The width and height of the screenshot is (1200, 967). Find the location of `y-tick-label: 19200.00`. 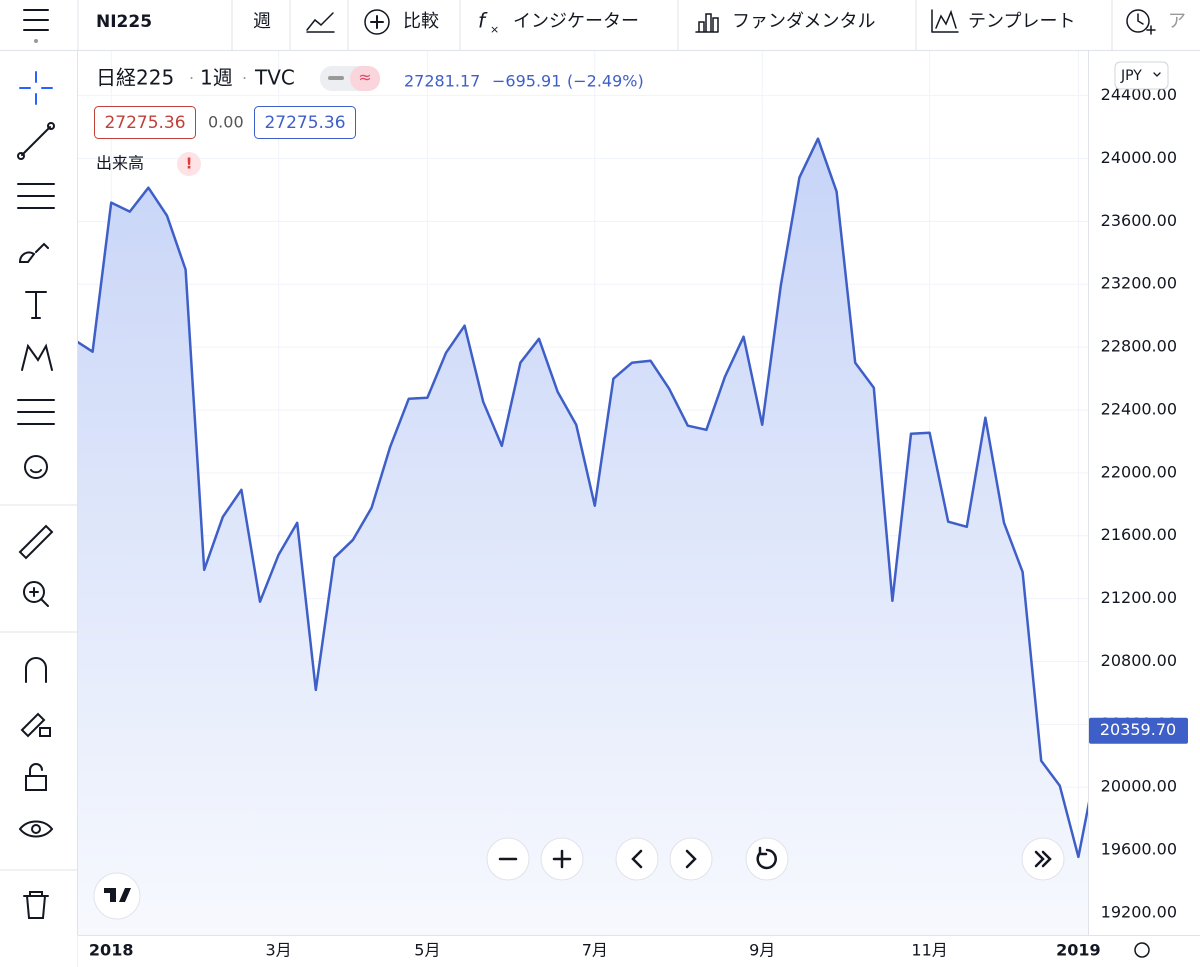

y-tick-label: 19200.00 is located at coordinates (1139, 911).